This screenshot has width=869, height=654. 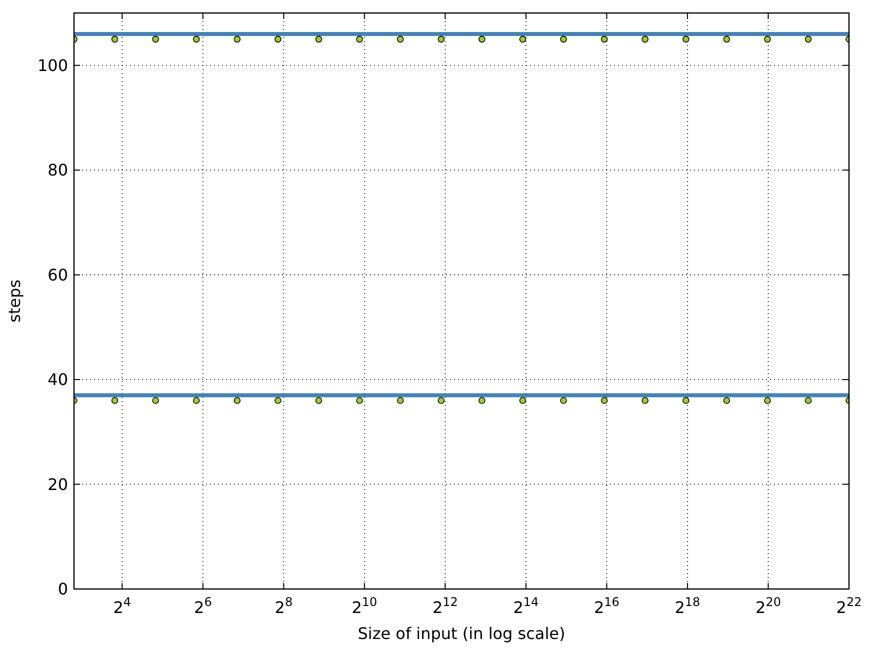 I want to click on x-tick-label: 2$^{14}$, so click(x=526, y=606).